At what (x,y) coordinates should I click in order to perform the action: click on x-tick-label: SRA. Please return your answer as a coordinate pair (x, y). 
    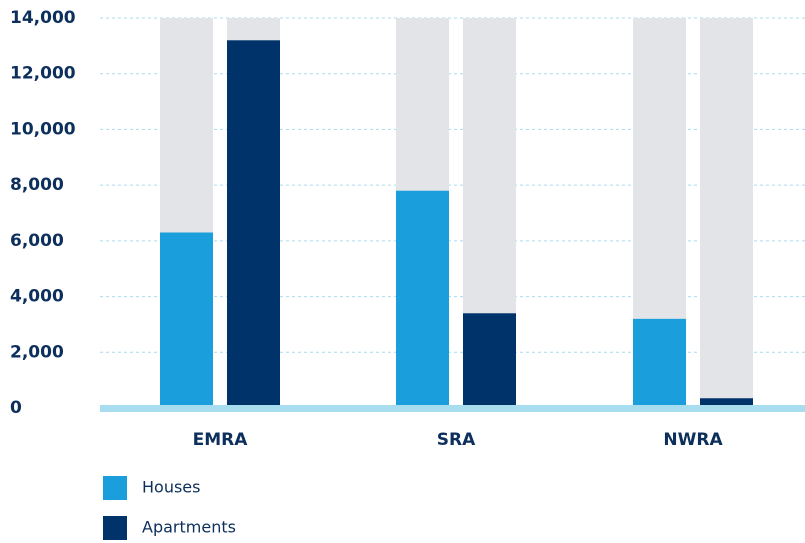
    Looking at the image, I should click on (456, 440).